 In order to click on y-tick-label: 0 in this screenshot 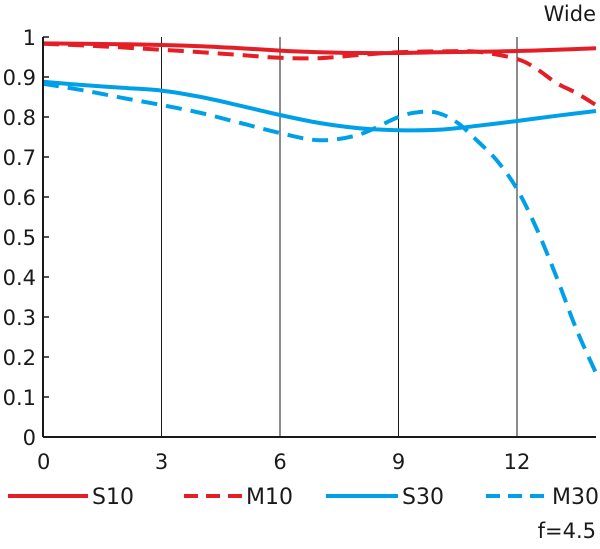, I will do `click(29, 438)`.